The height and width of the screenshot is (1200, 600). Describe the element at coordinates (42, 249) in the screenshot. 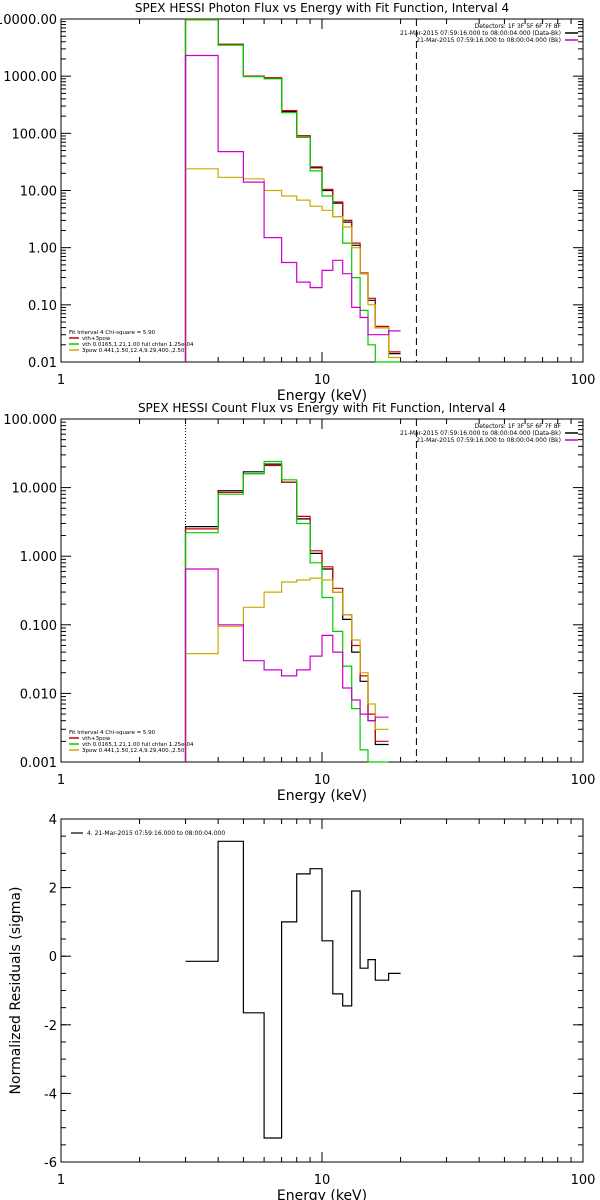

I see `y-tick-label: 1.00` at that location.